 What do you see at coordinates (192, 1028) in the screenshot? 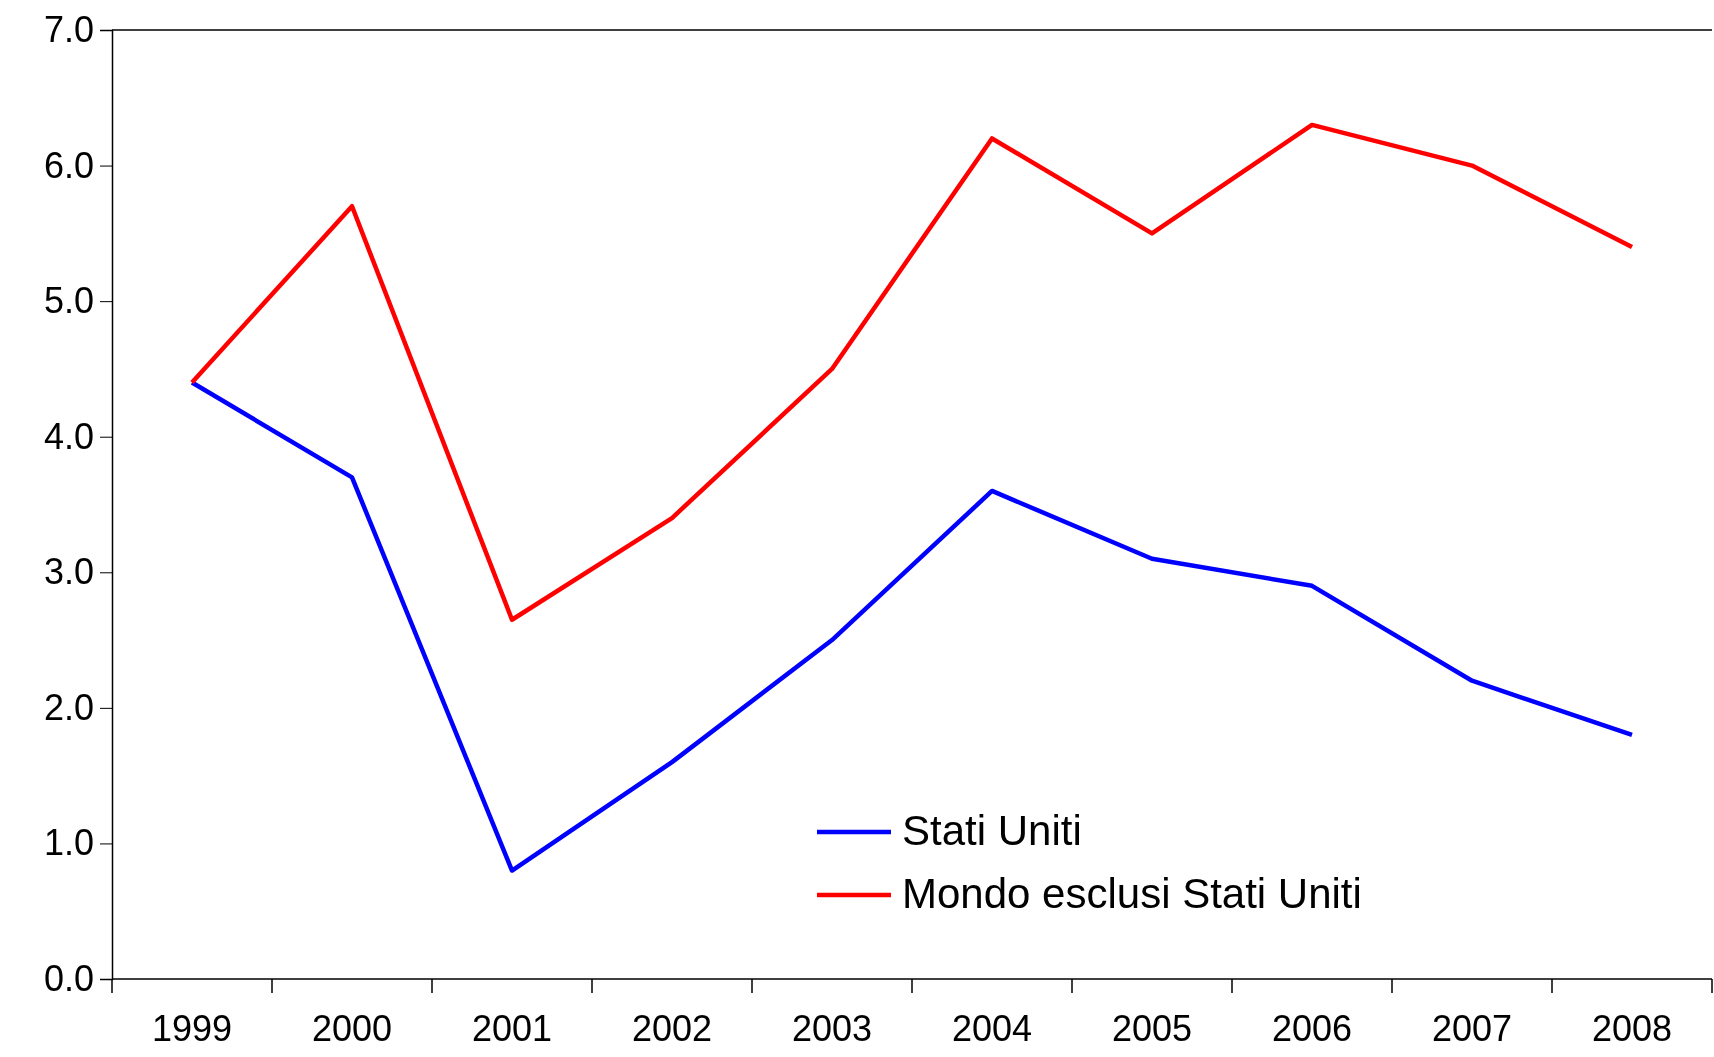
I see `x-tick-label: 1999` at bounding box center [192, 1028].